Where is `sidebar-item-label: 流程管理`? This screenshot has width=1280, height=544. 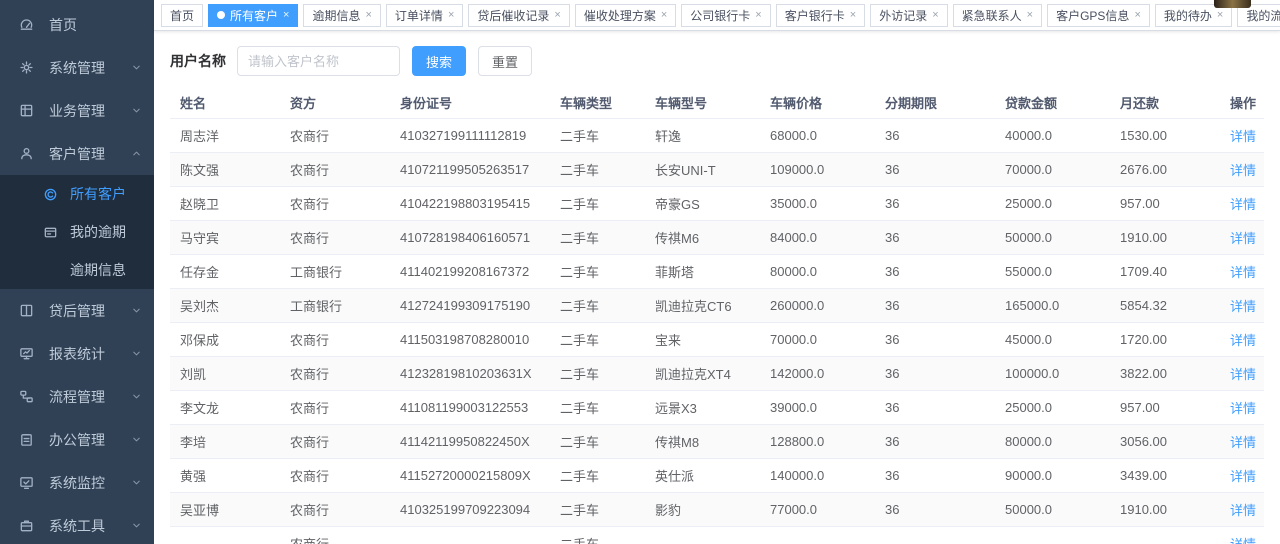 sidebar-item-label: 流程管理 is located at coordinates (77, 396).